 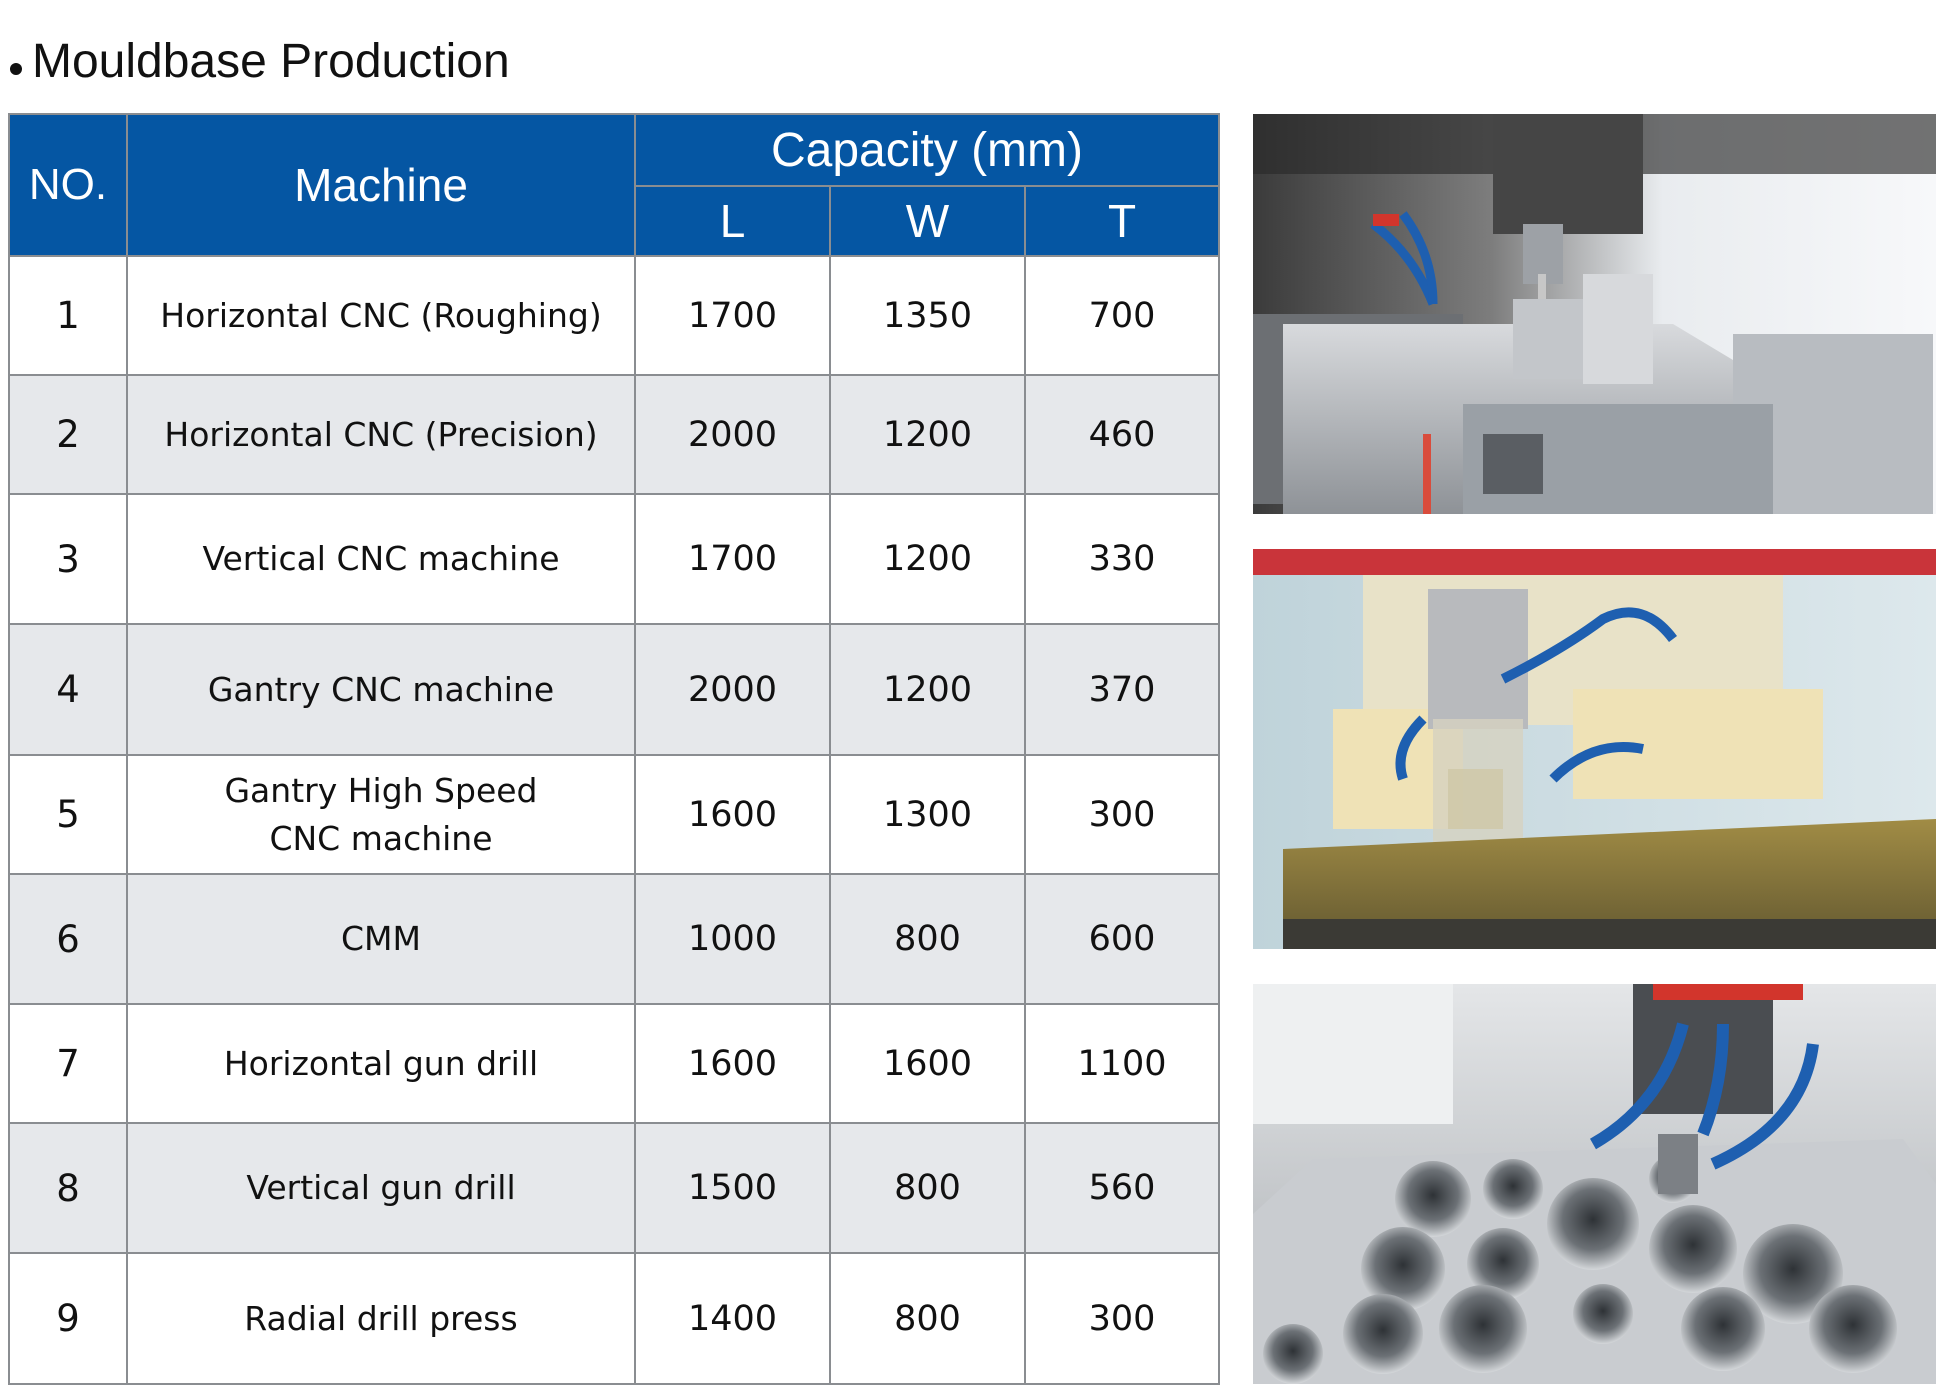 What do you see at coordinates (381, 939) in the screenshot?
I see `machine-name: CMM` at bounding box center [381, 939].